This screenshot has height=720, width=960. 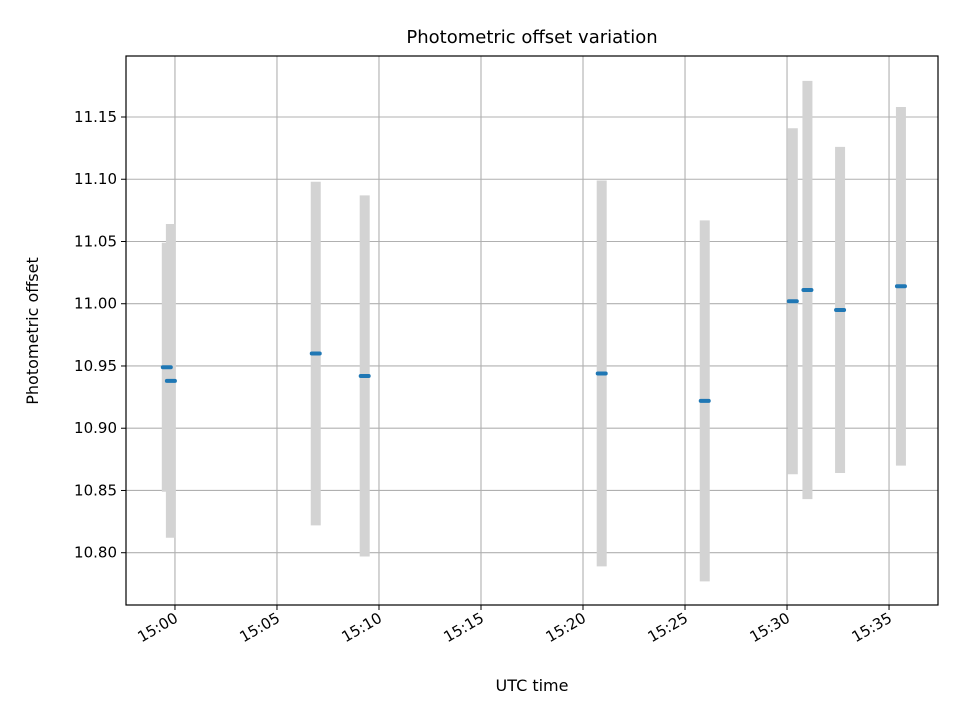 What do you see at coordinates (531, 37) in the screenshot?
I see `chart-title: Photometric offset variation` at bounding box center [531, 37].